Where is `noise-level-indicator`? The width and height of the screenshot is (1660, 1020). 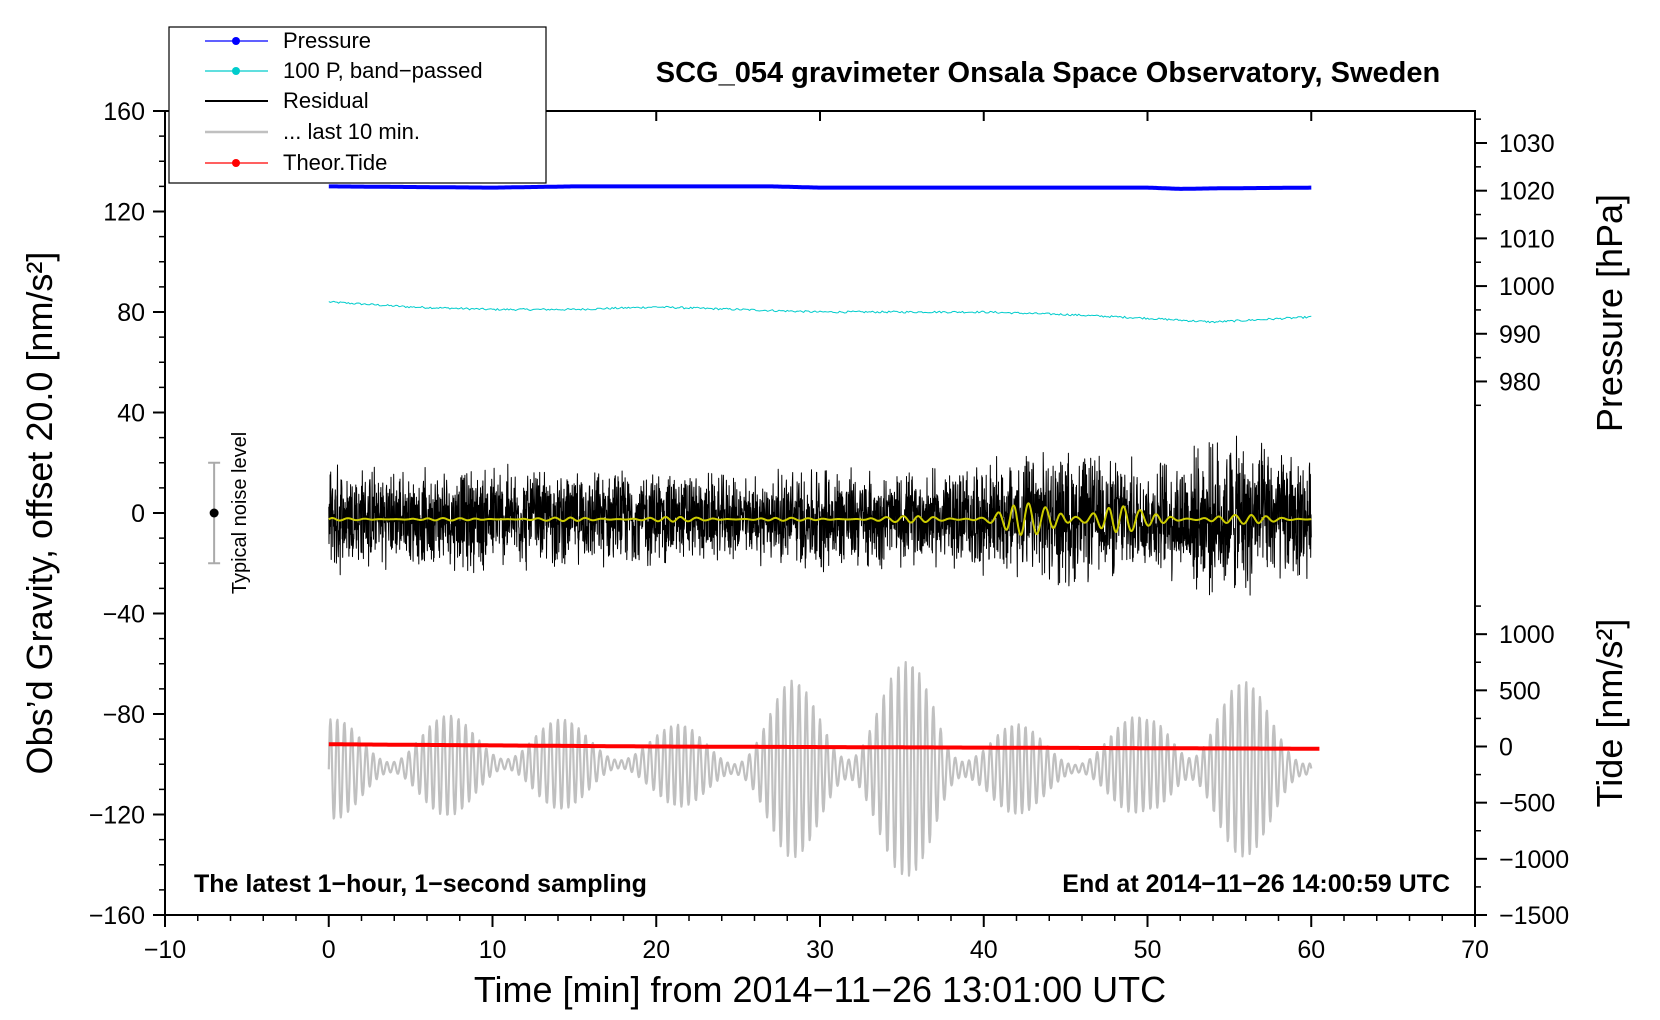
noise-level-indicator is located at coordinates (214, 513).